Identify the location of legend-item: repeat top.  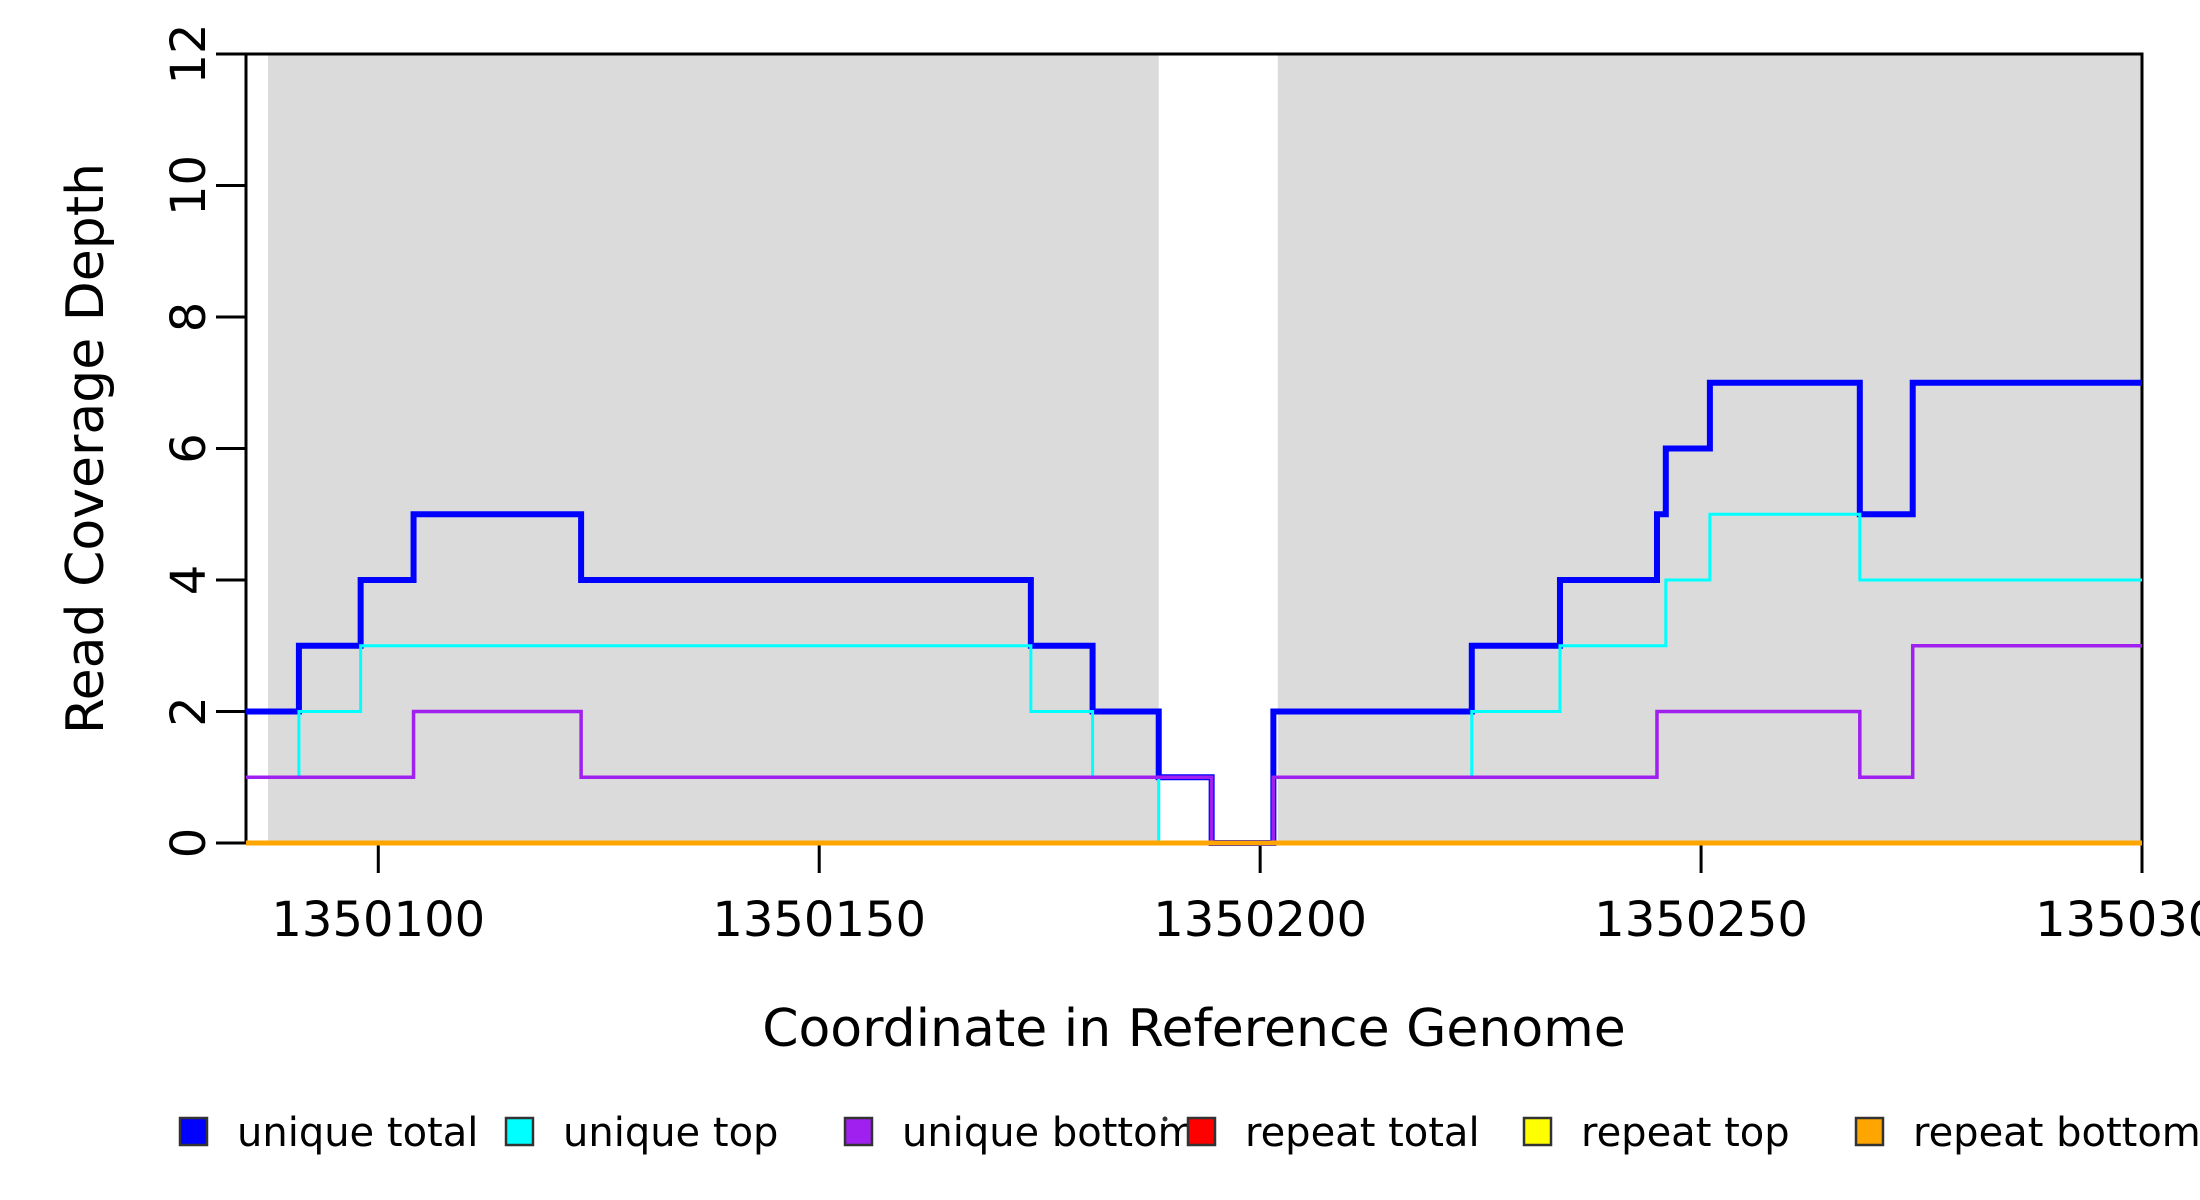
(1656, 1133).